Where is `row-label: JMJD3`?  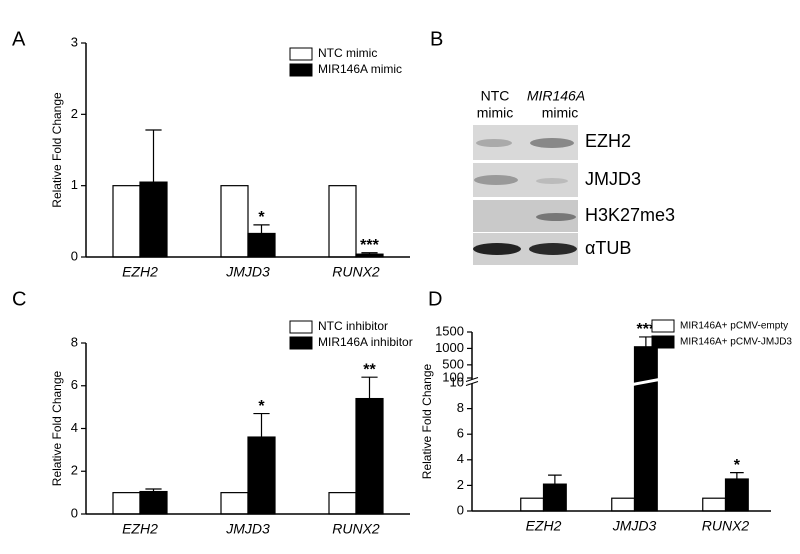 row-label: JMJD3 is located at coordinates (613, 179).